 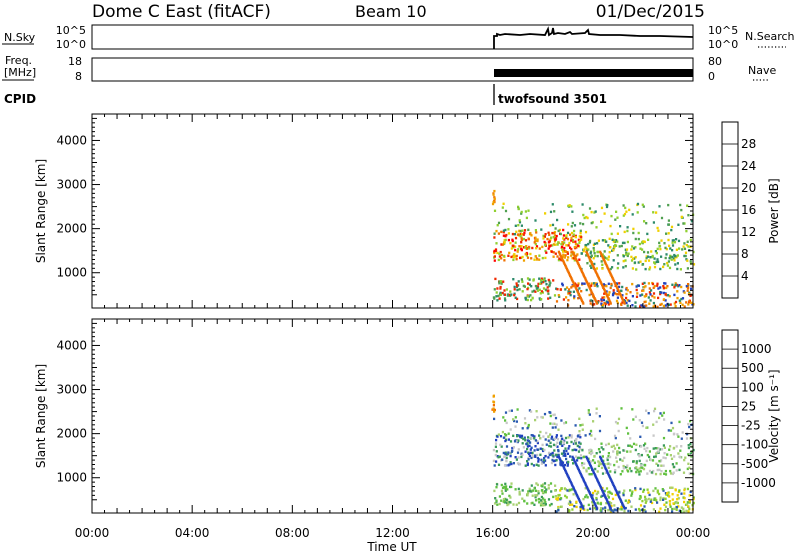 I want to click on x-tick-label: 12:00, so click(x=392, y=533).